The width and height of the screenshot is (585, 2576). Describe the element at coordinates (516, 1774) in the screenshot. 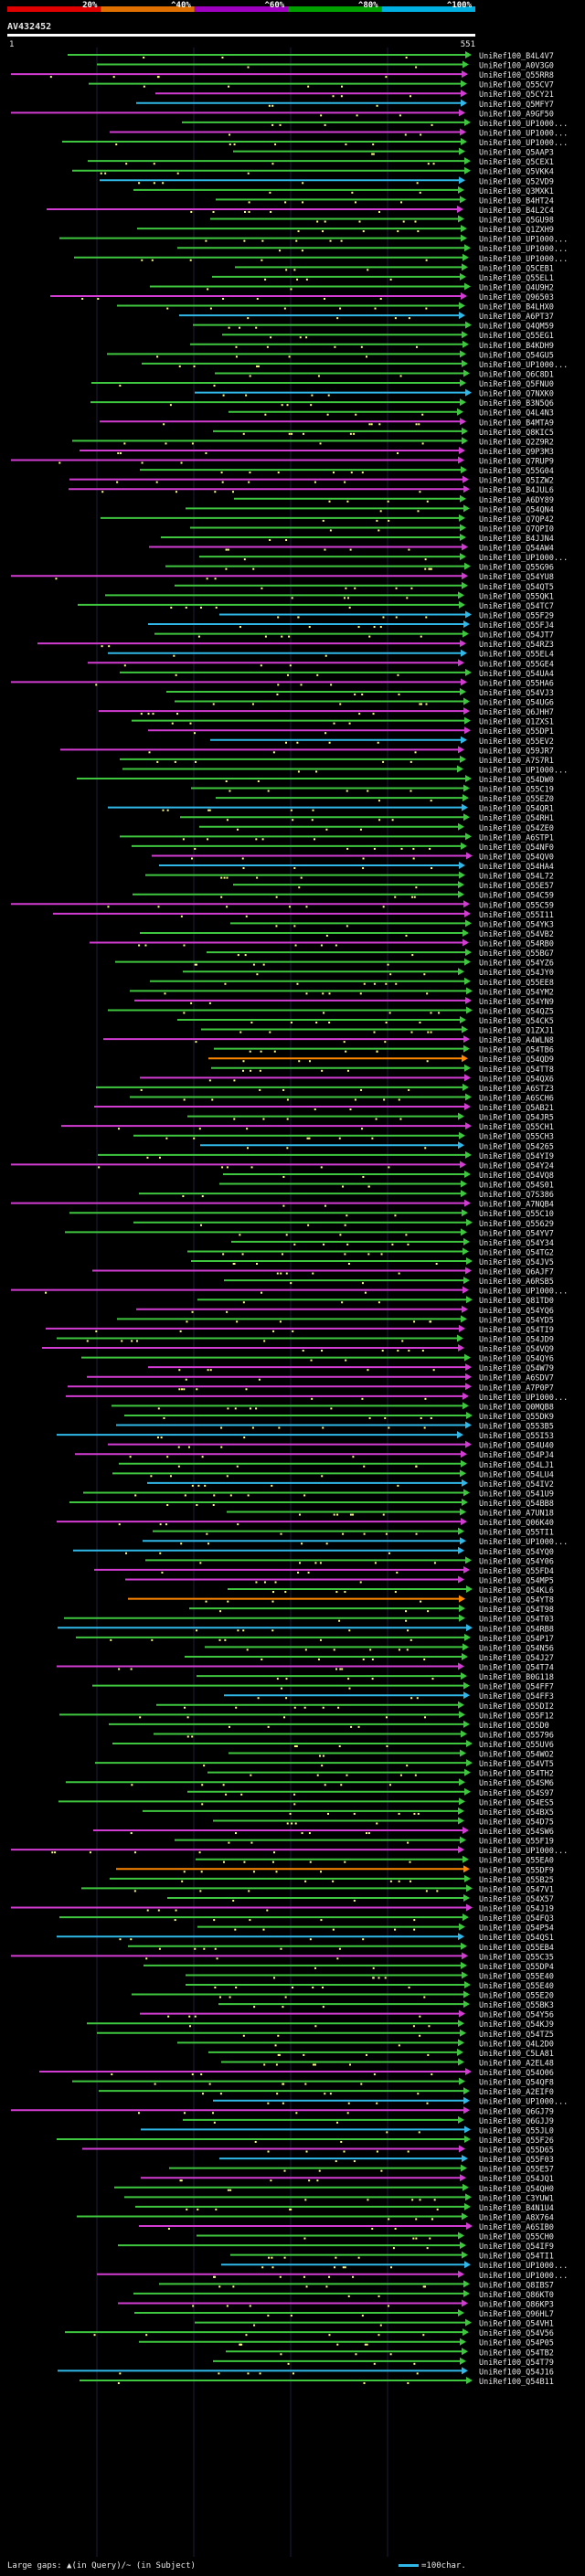

I see `hit-label: UniRef100_Q54TH2` at that location.